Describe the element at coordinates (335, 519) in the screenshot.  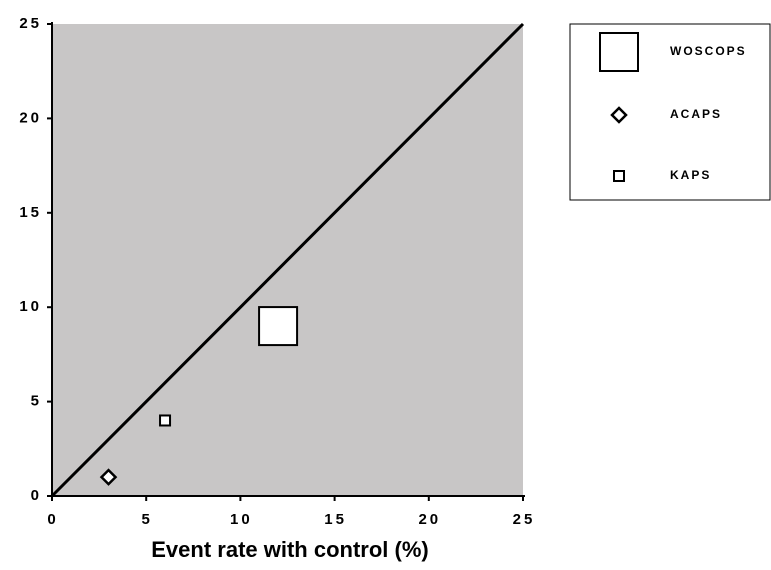
I see `x-tick-label: 15` at that location.